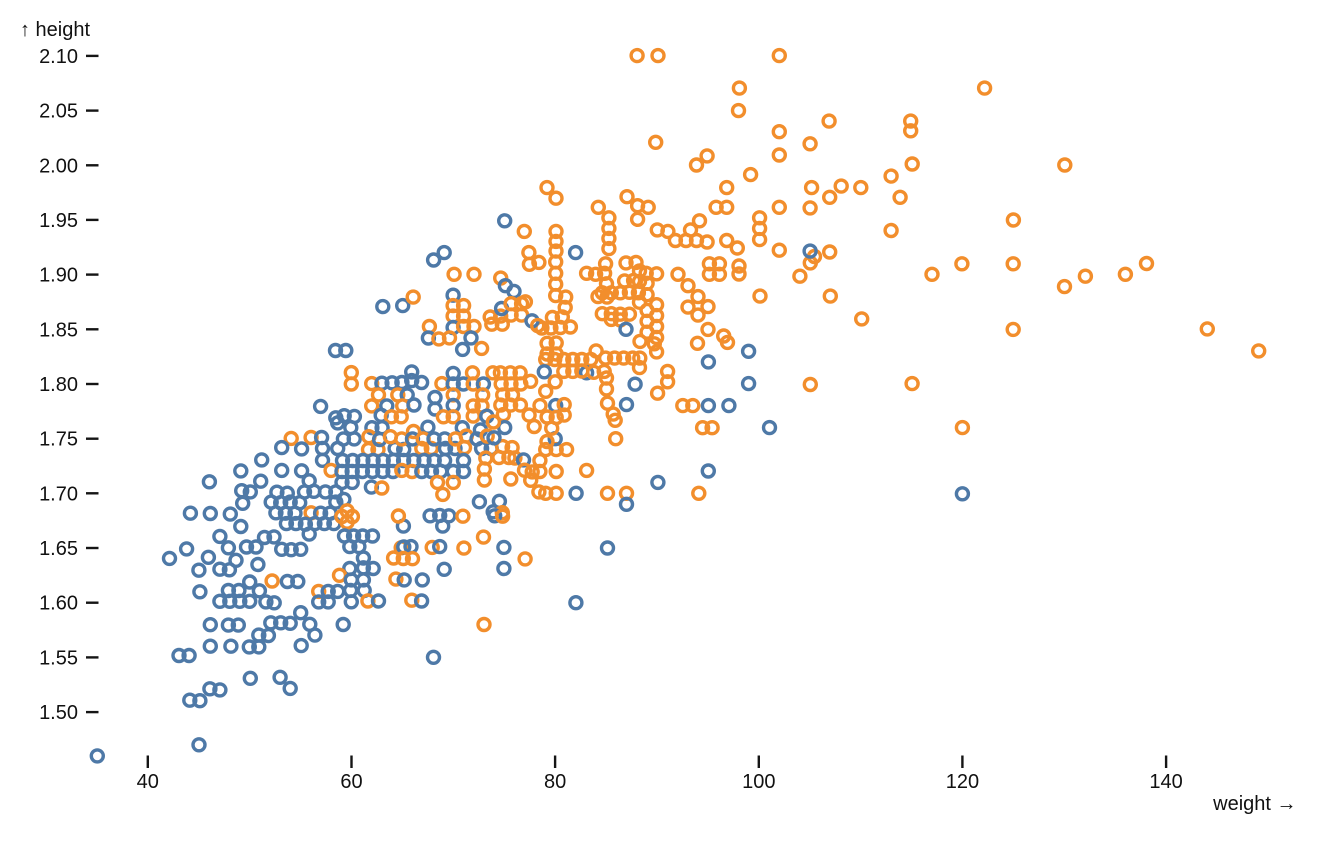  Describe the element at coordinates (58, 549) in the screenshot. I see `svg-text: 1.65` at that location.